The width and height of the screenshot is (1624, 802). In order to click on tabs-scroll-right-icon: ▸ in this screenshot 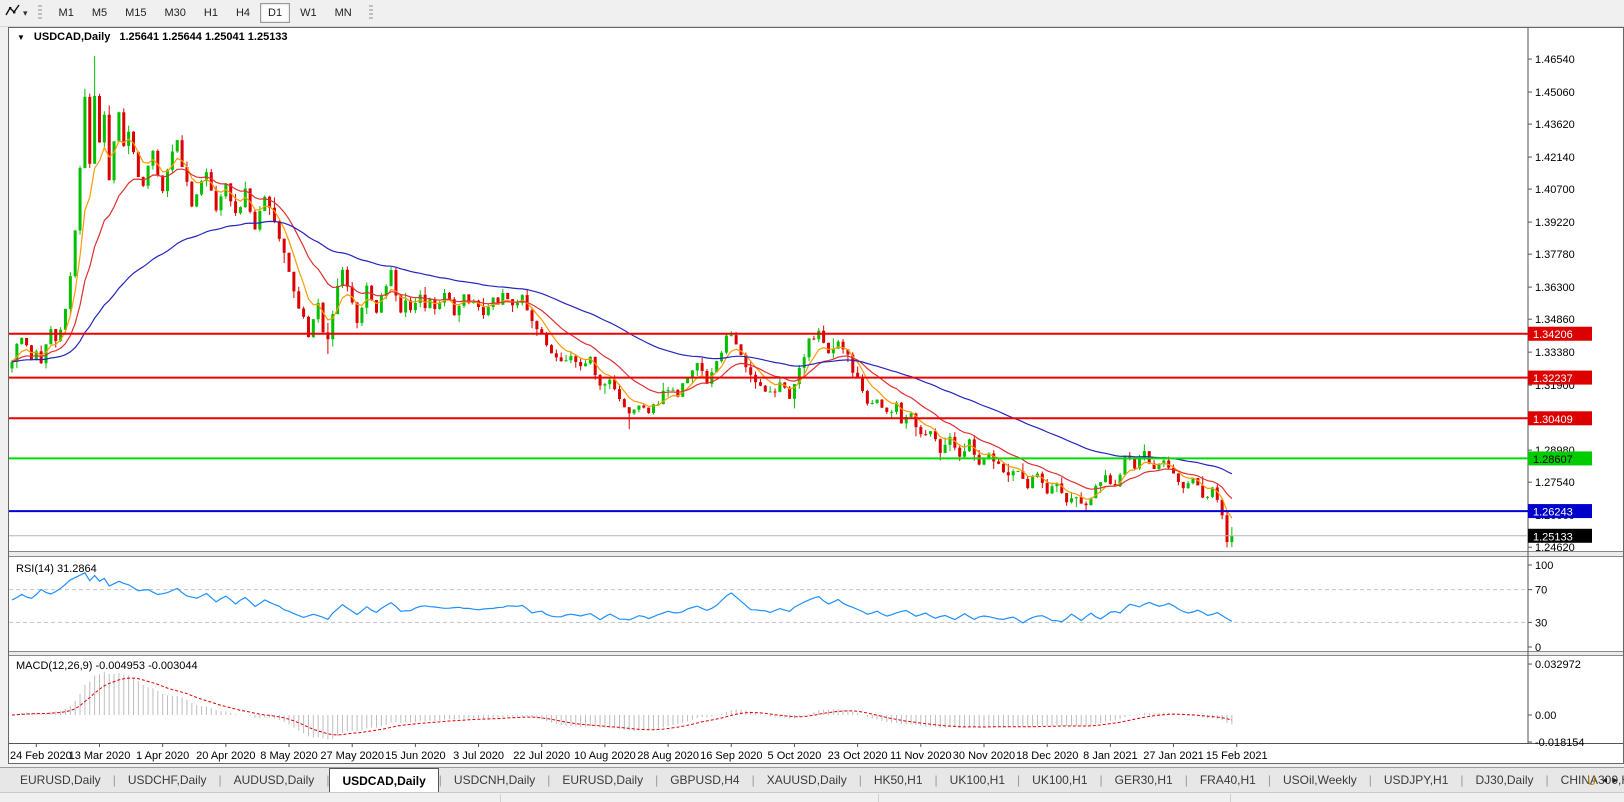, I will do `click(1615, 780)`.